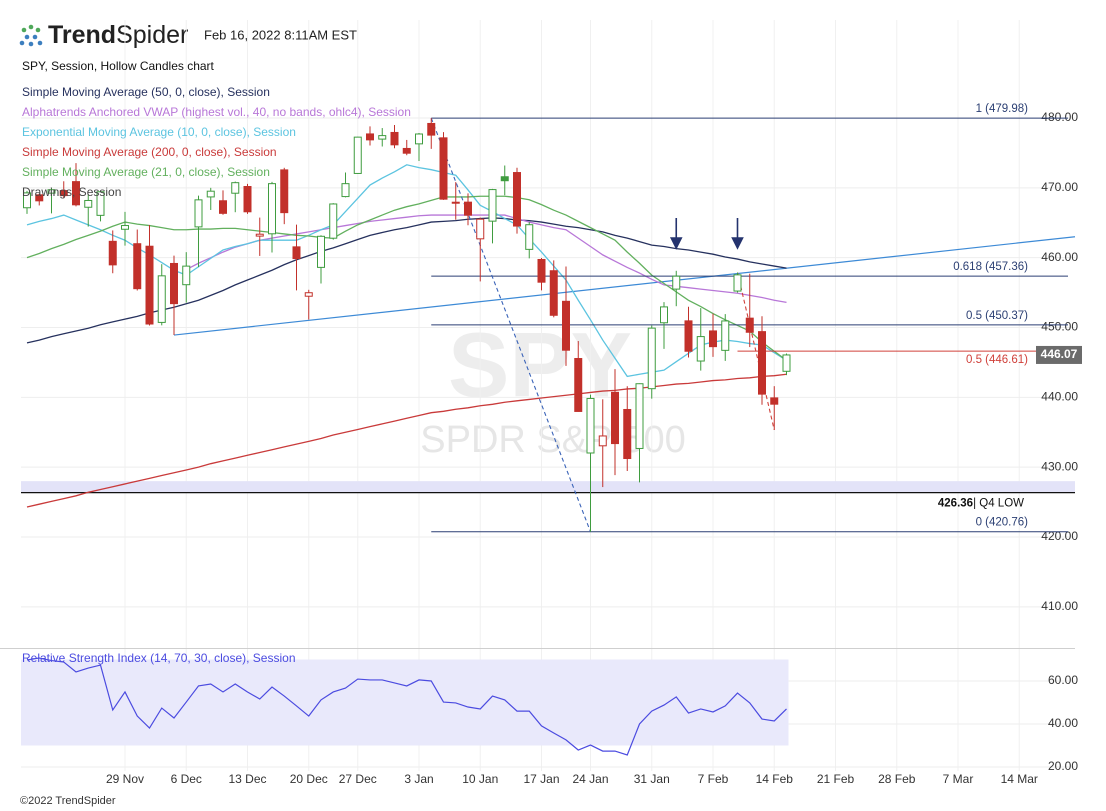 The image size is (1106, 811). Describe the element at coordinates (405, 702) in the screenshot. I see `rsi-band` at that location.